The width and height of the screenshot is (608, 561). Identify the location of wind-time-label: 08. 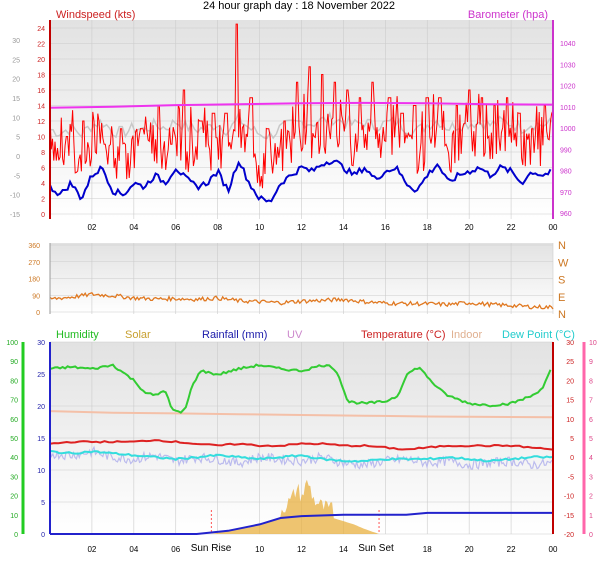
(217, 227).